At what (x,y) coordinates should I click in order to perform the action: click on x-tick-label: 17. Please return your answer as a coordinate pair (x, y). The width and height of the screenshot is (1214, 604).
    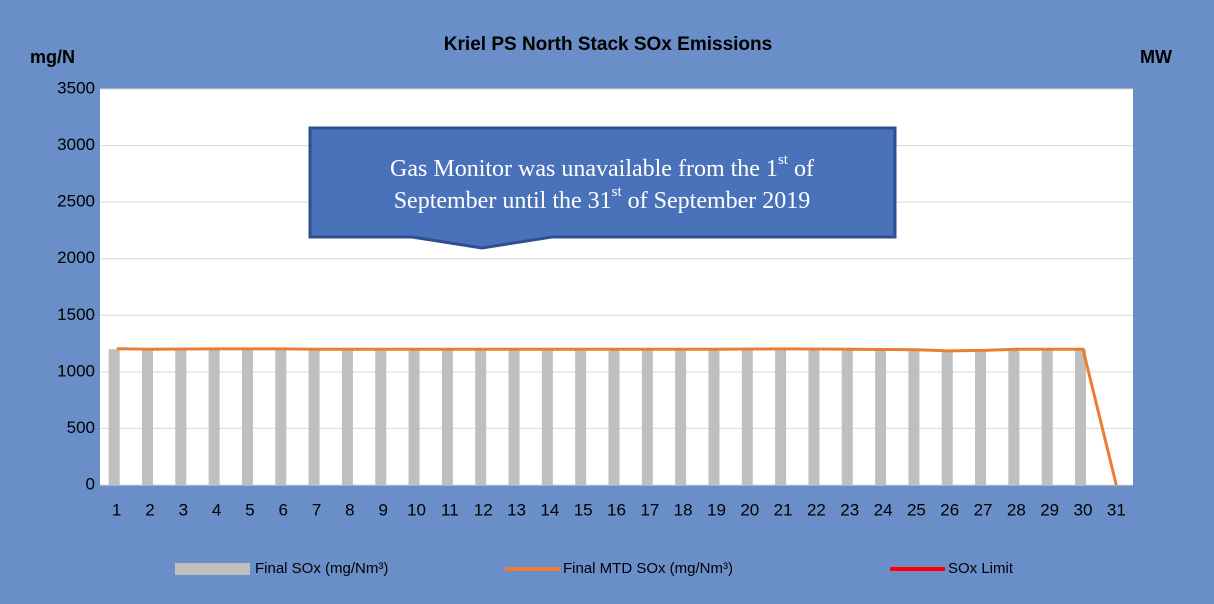
    Looking at the image, I should click on (649, 509).